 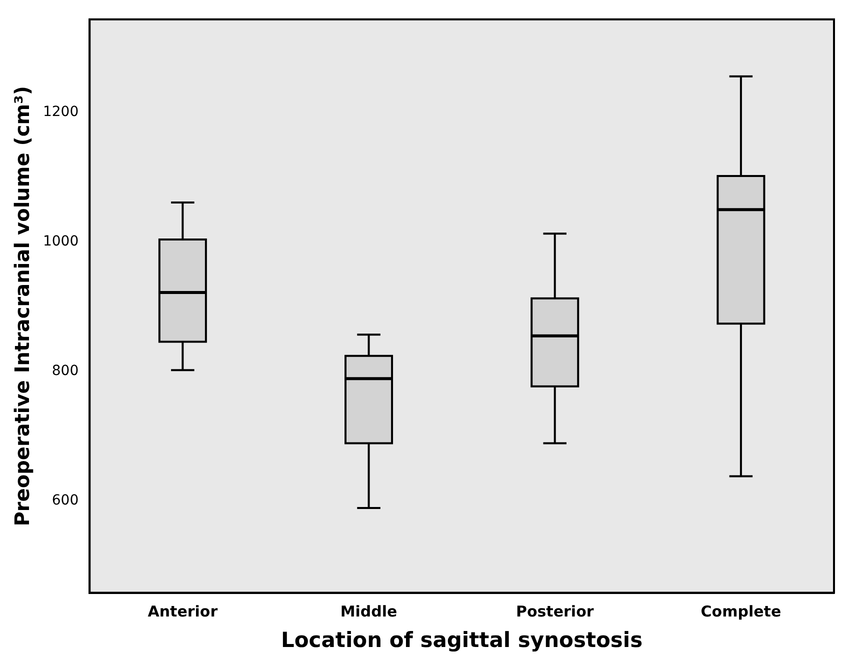 I want to click on x-tick-label: Anterior, so click(x=183, y=611).